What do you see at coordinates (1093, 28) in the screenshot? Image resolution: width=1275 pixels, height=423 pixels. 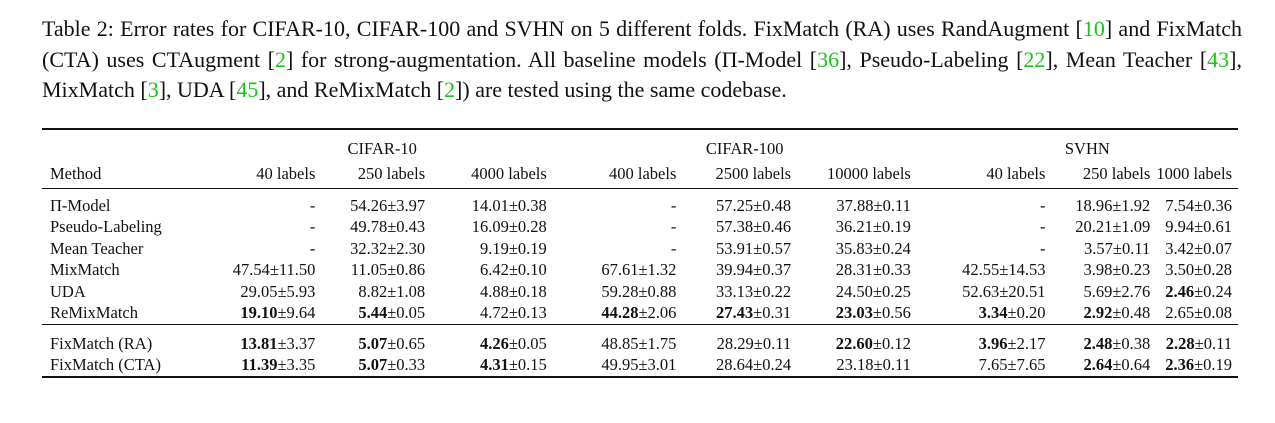 I see `citation-link: 10` at bounding box center [1093, 28].